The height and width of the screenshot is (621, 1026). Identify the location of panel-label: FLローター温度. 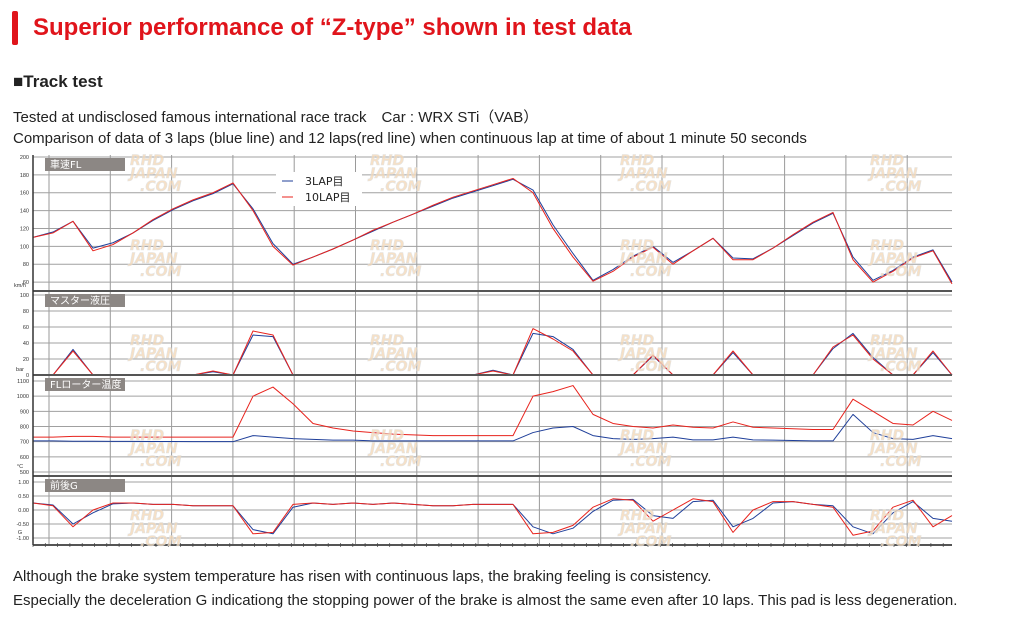
(85, 384).